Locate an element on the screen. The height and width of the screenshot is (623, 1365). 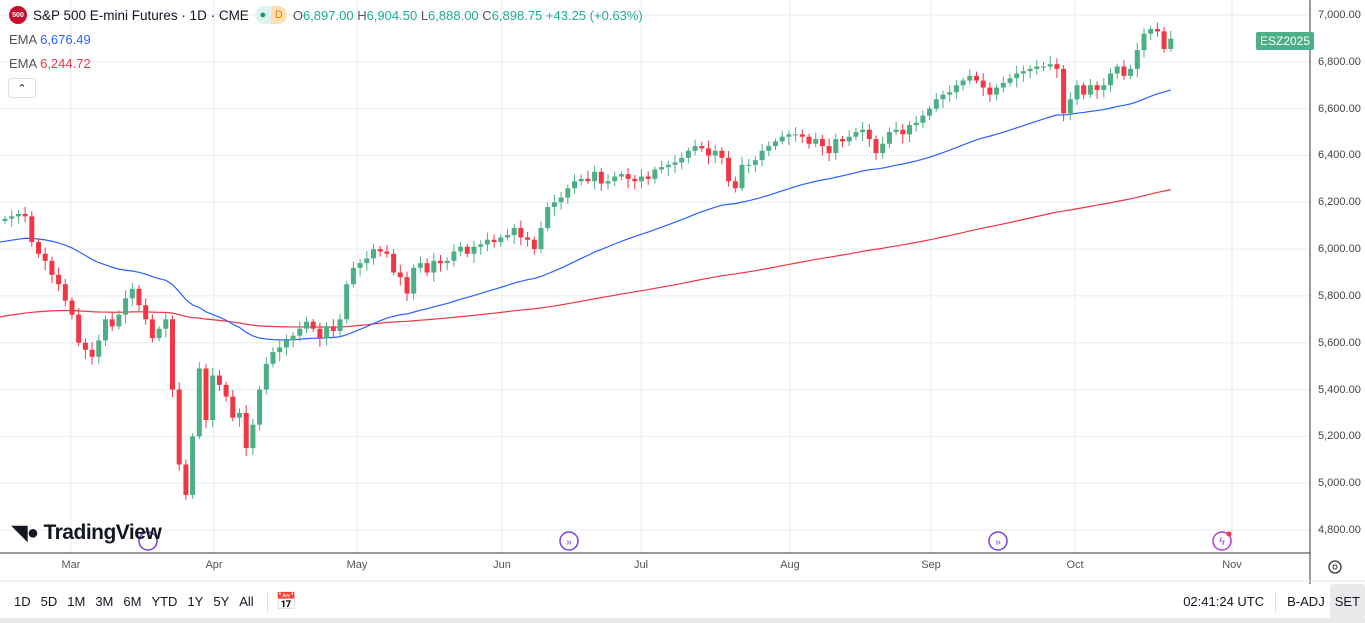
price-label: 6,000.00 is located at coordinates (1339, 249).